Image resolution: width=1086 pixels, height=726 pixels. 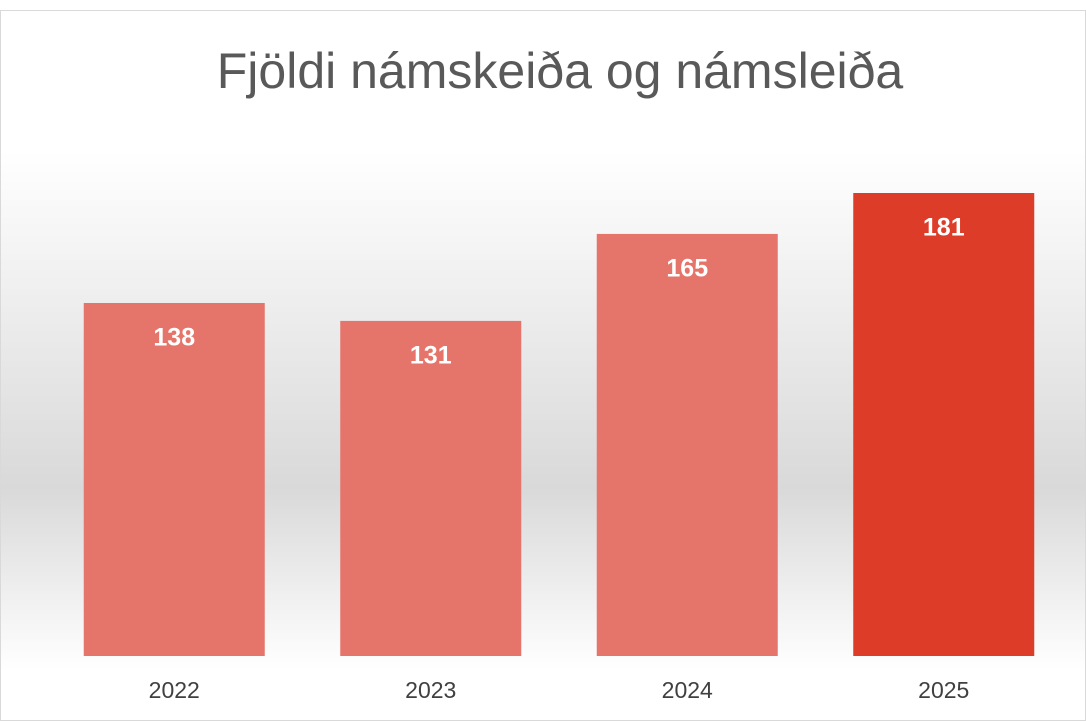 I want to click on data-label: 138, so click(x=174, y=338).